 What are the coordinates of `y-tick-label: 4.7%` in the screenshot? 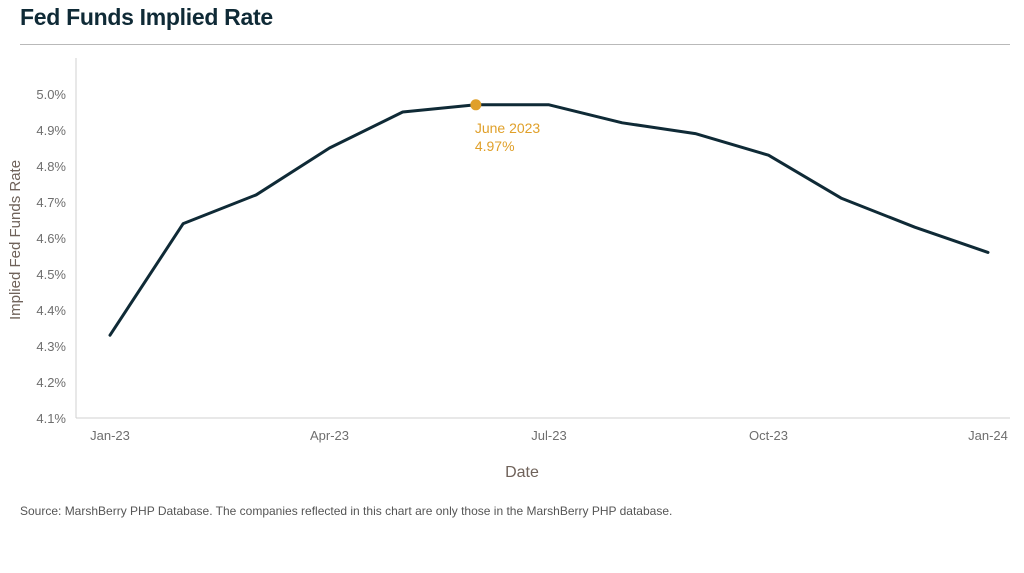 It's located at (51, 202).